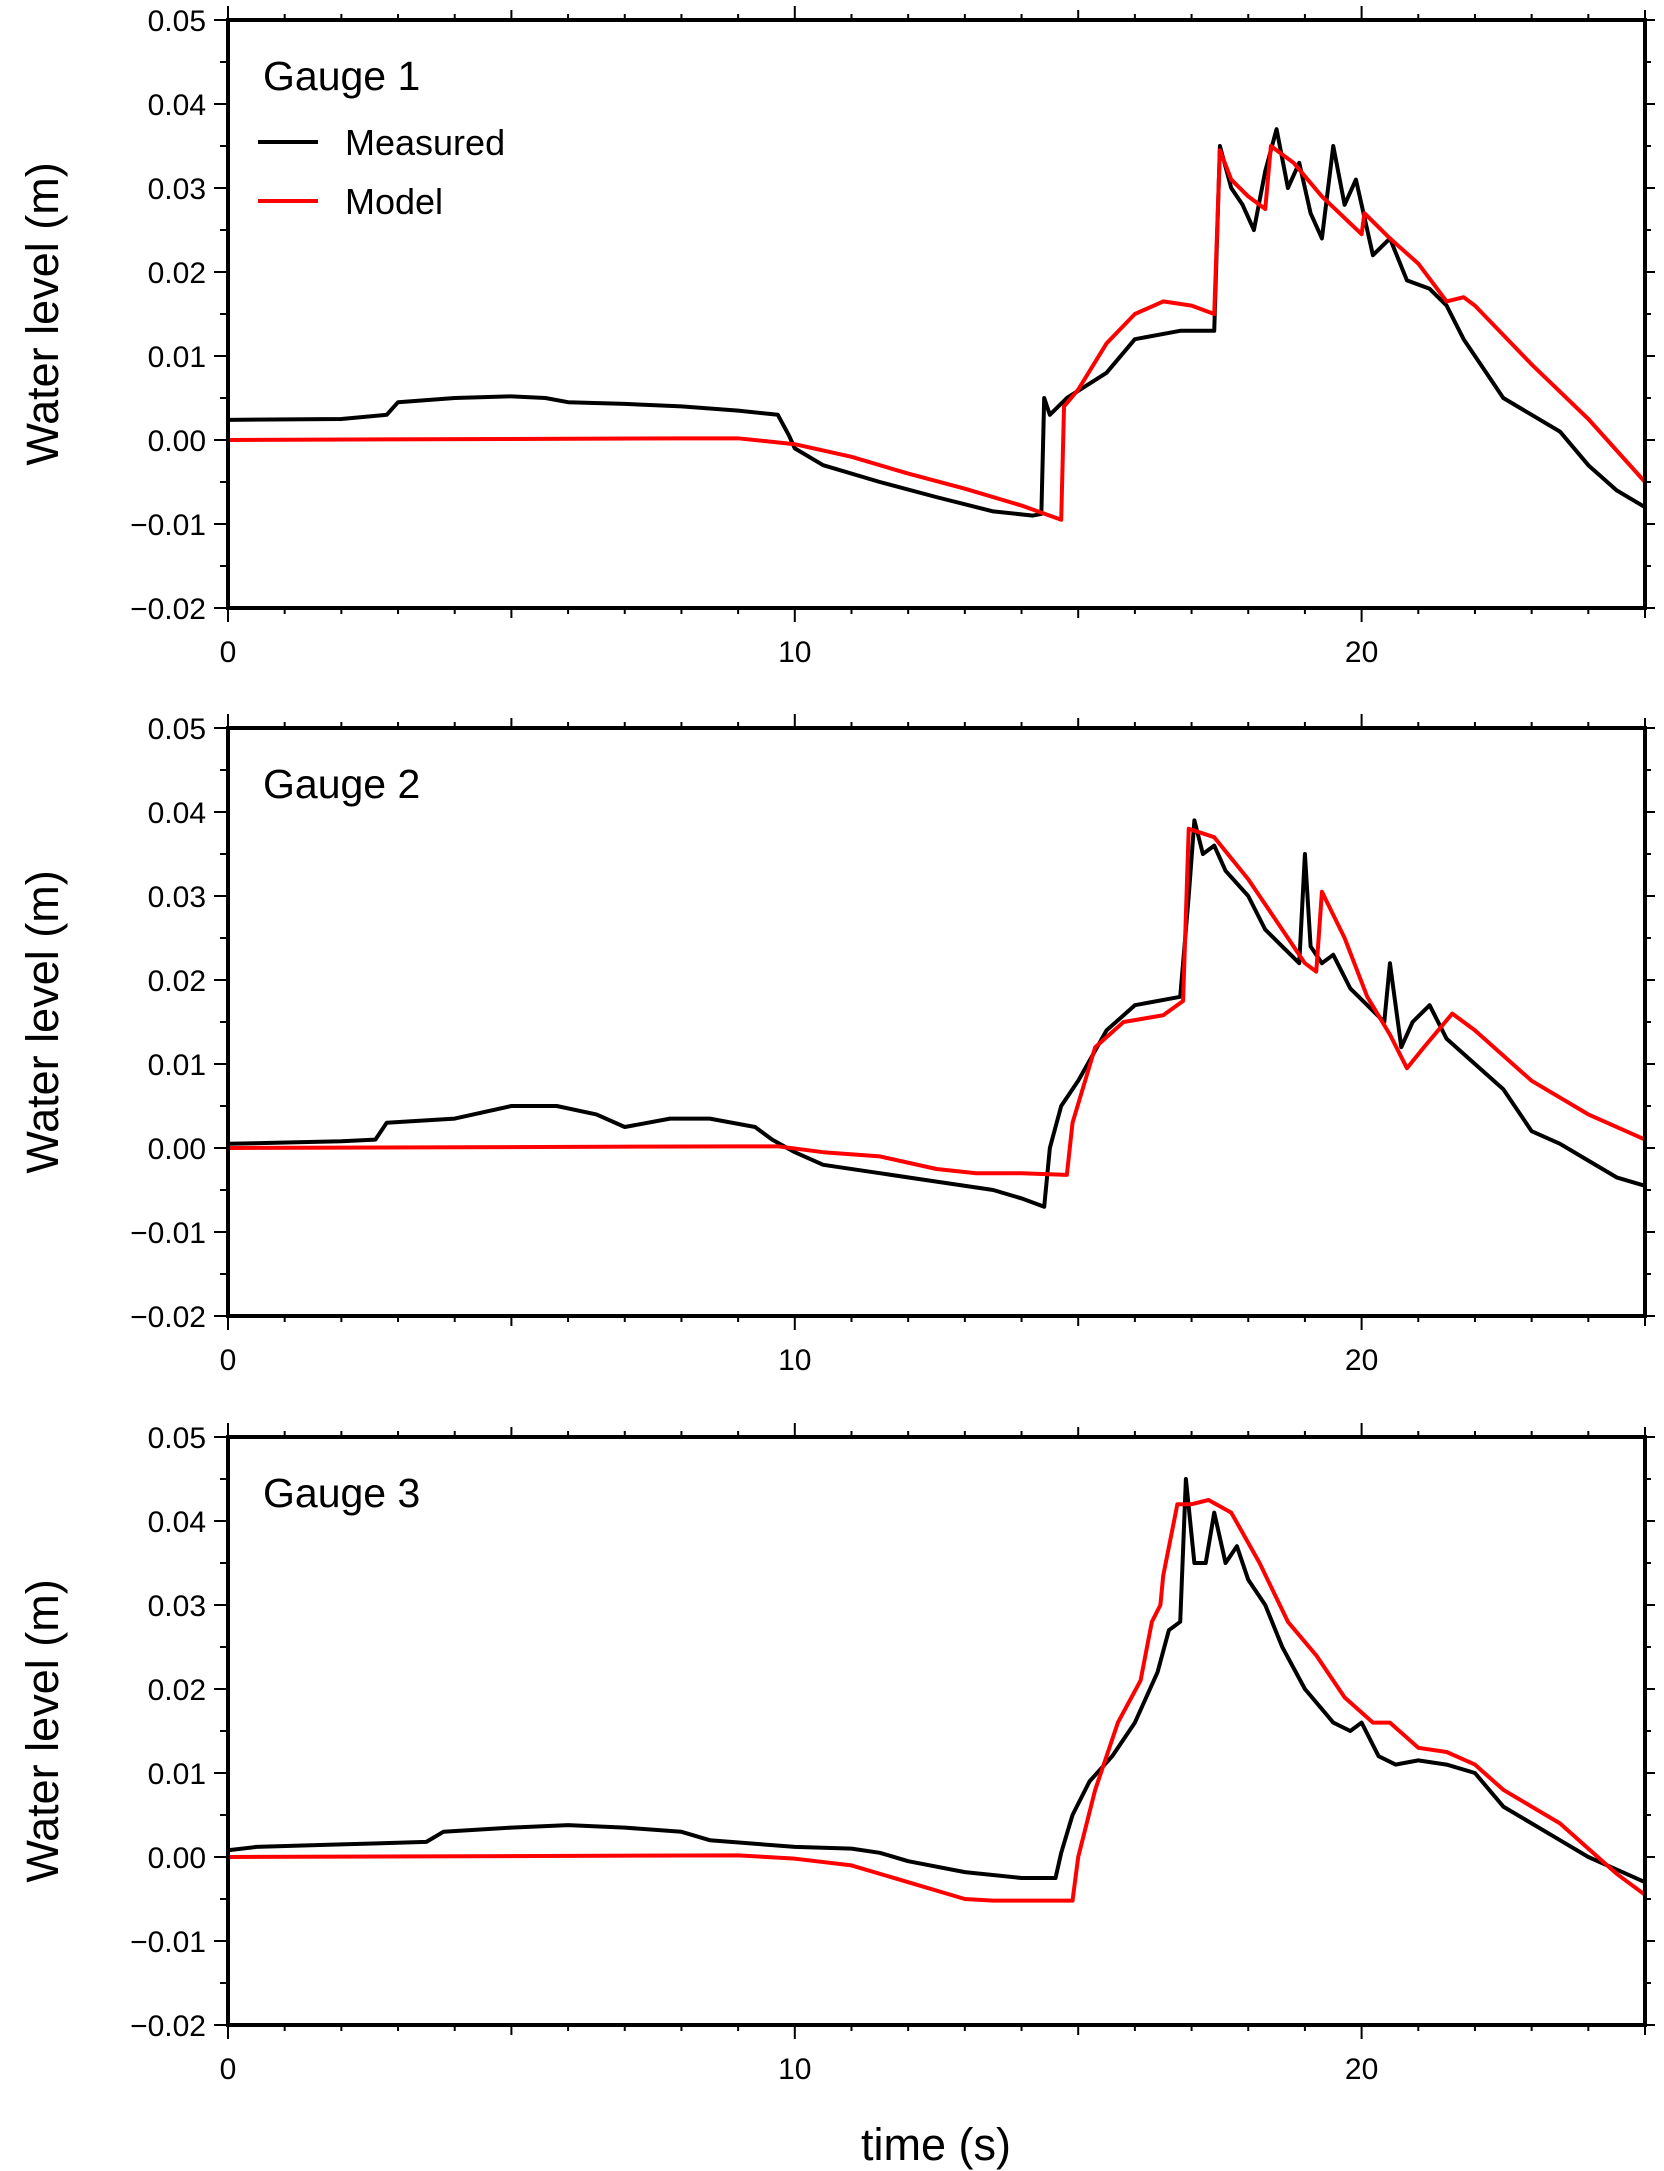 The width and height of the screenshot is (1664, 2171). What do you see at coordinates (341, 784) in the screenshot?
I see `gauge-title: Gauge 2` at bounding box center [341, 784].